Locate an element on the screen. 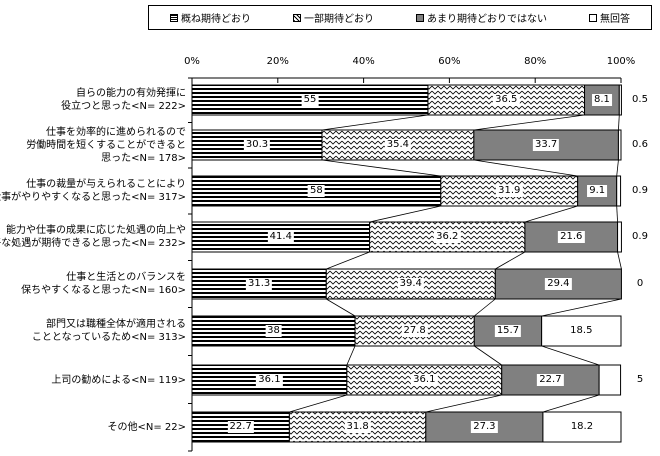  category-label-line: 役立つと思った<N= 222> is located at coordinates (123, 106).